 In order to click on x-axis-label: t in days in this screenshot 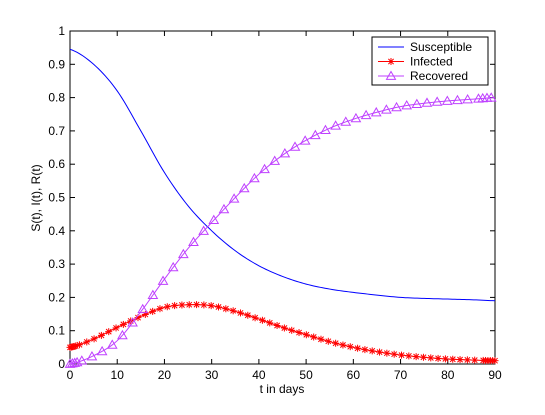, I will do `click(282, 389)`.